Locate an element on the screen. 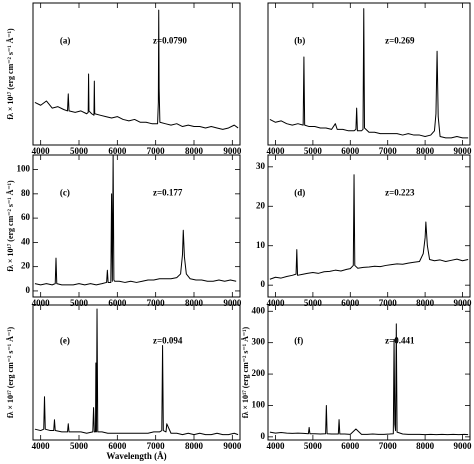 The height and width of the screenshot is (464, 474). y-tick-label: 80 is located at coordinates (26, 193).